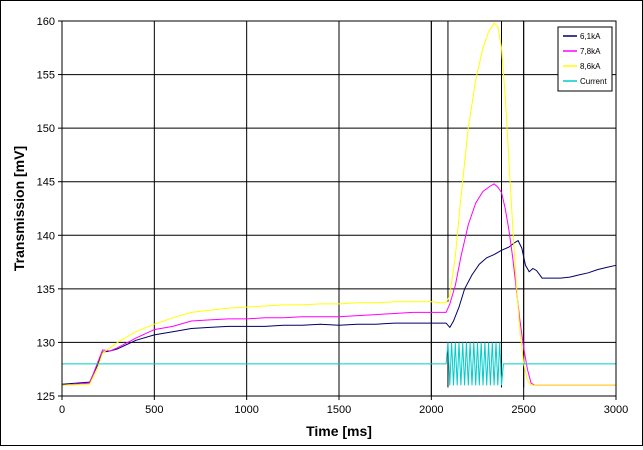 The image size is (643, 450). What do you see at coordinates (616, 410) in the screenshot?
I see `x-tick-label: 3000` at bounding box center [616, 410].